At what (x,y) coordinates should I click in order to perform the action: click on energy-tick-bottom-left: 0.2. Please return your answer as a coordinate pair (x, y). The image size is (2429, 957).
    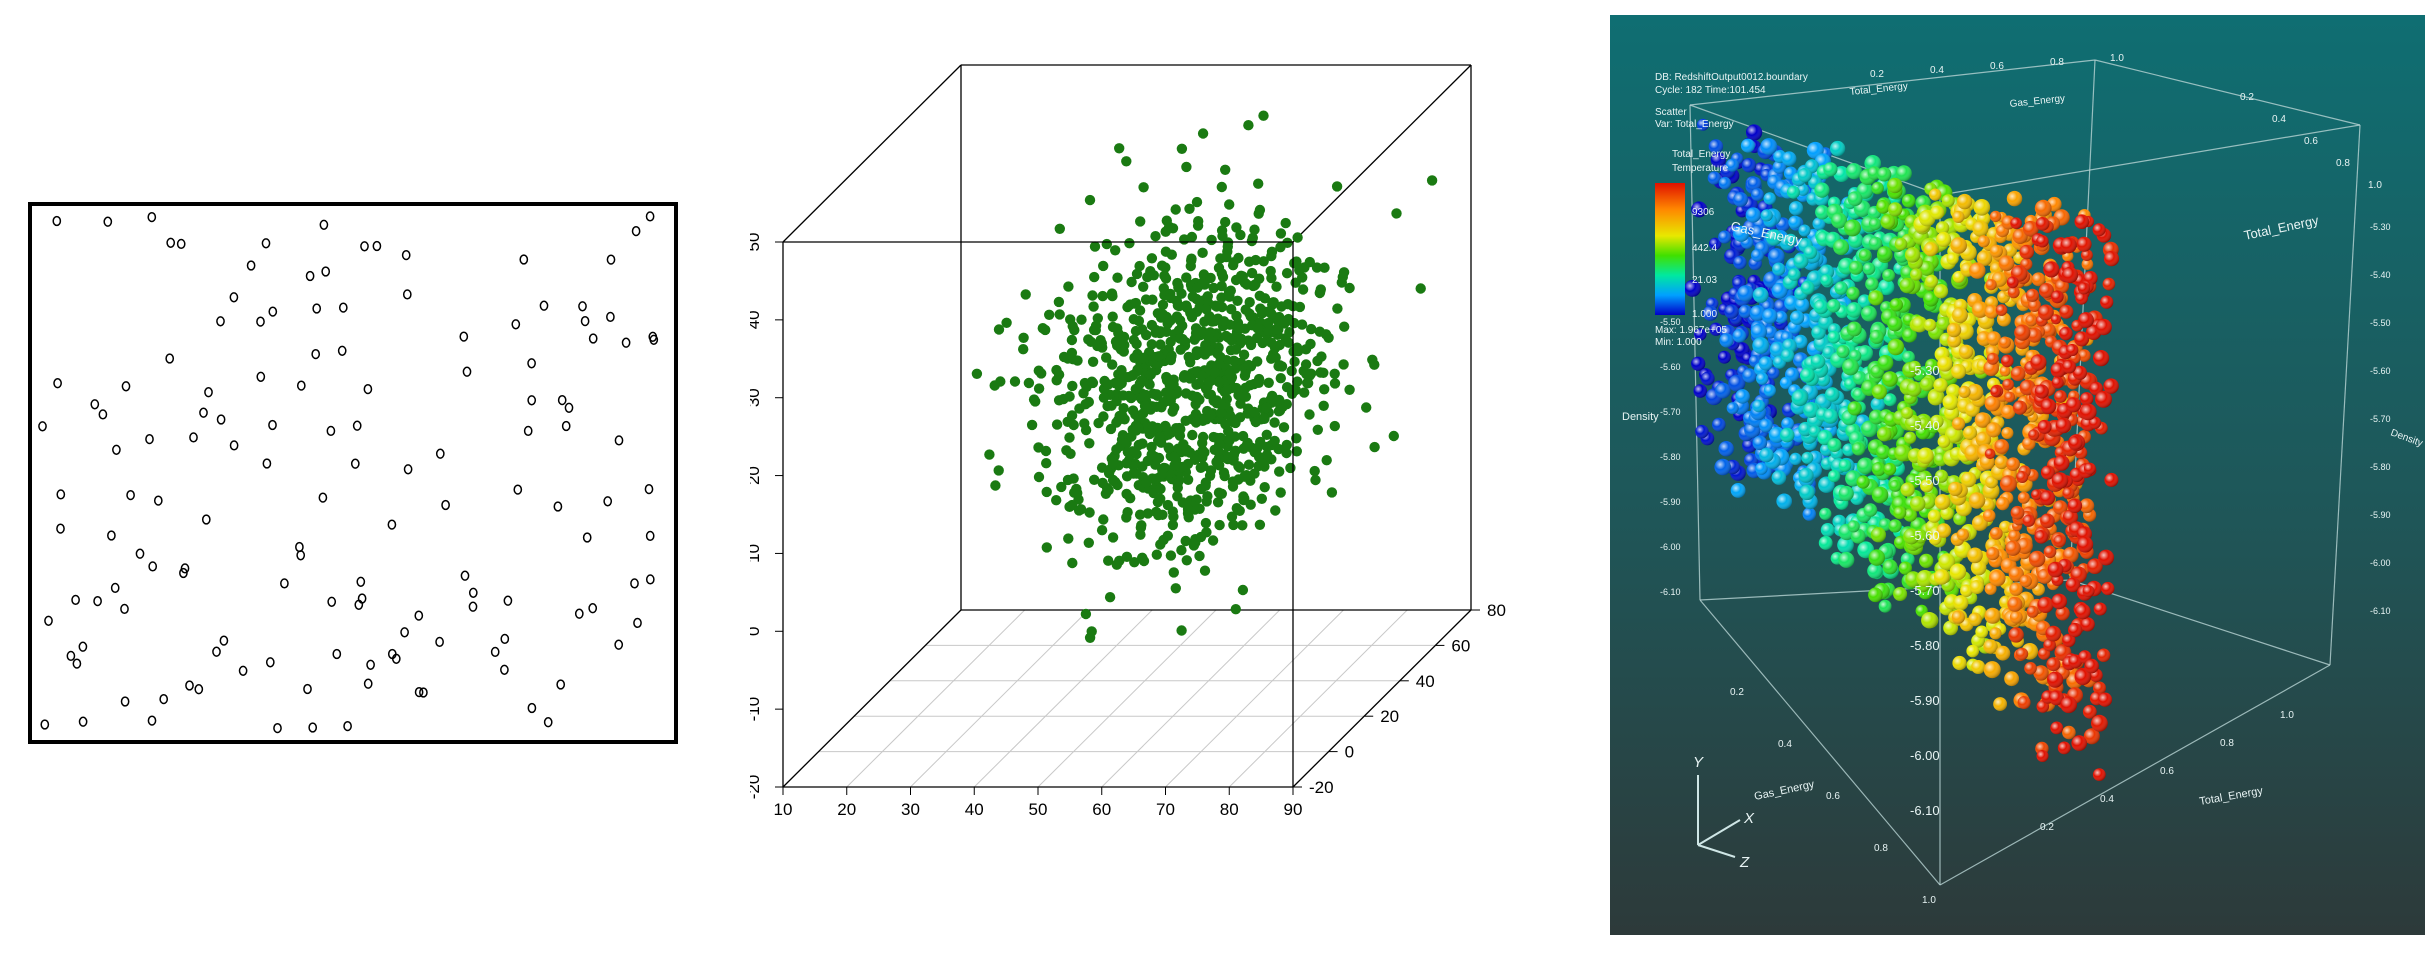
    Looking at the image, I should click on (1737, 692).